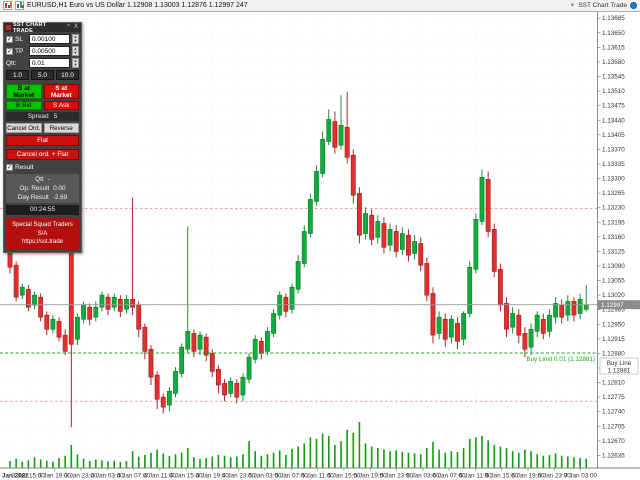 The image size is (640, 480). I want to click on qty-1-button: 1.0, so click(17, 75).